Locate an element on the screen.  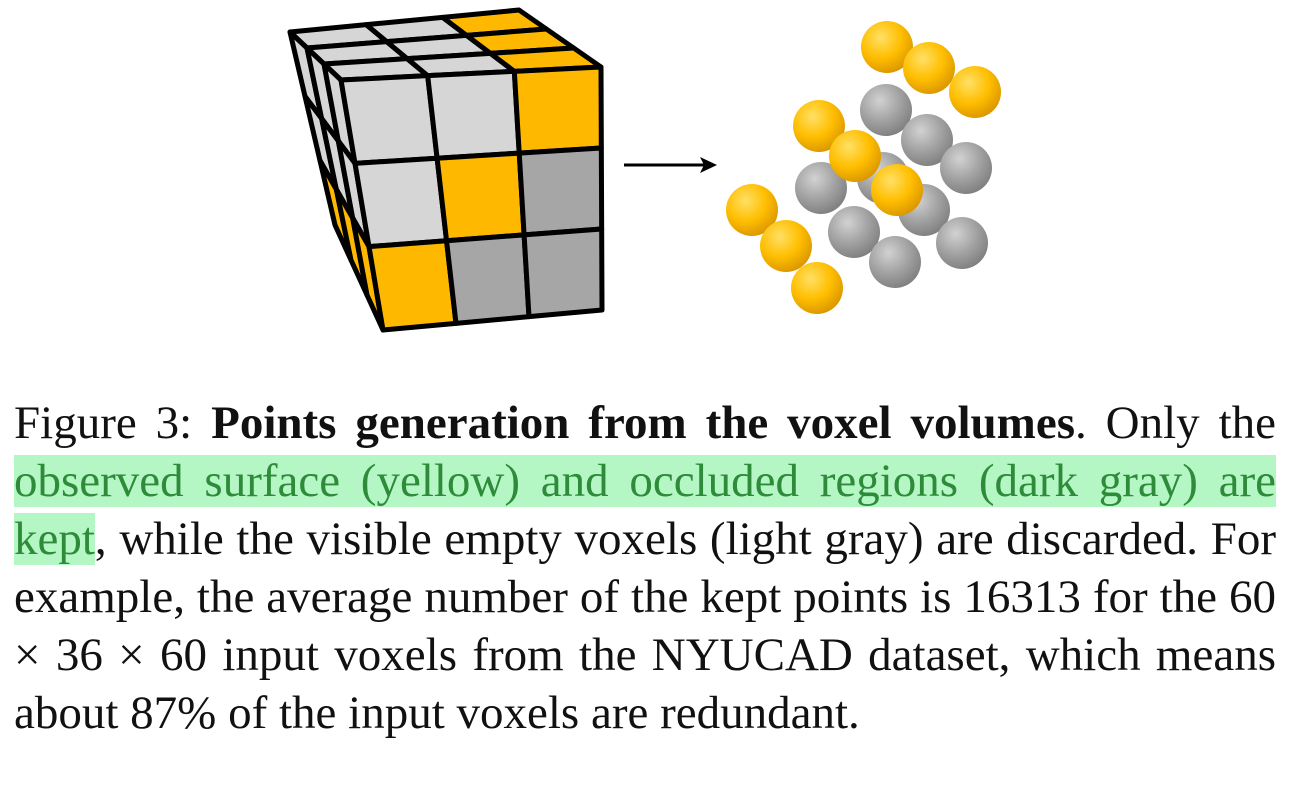
right-arrow-icon is located at coordinates (670, 165).